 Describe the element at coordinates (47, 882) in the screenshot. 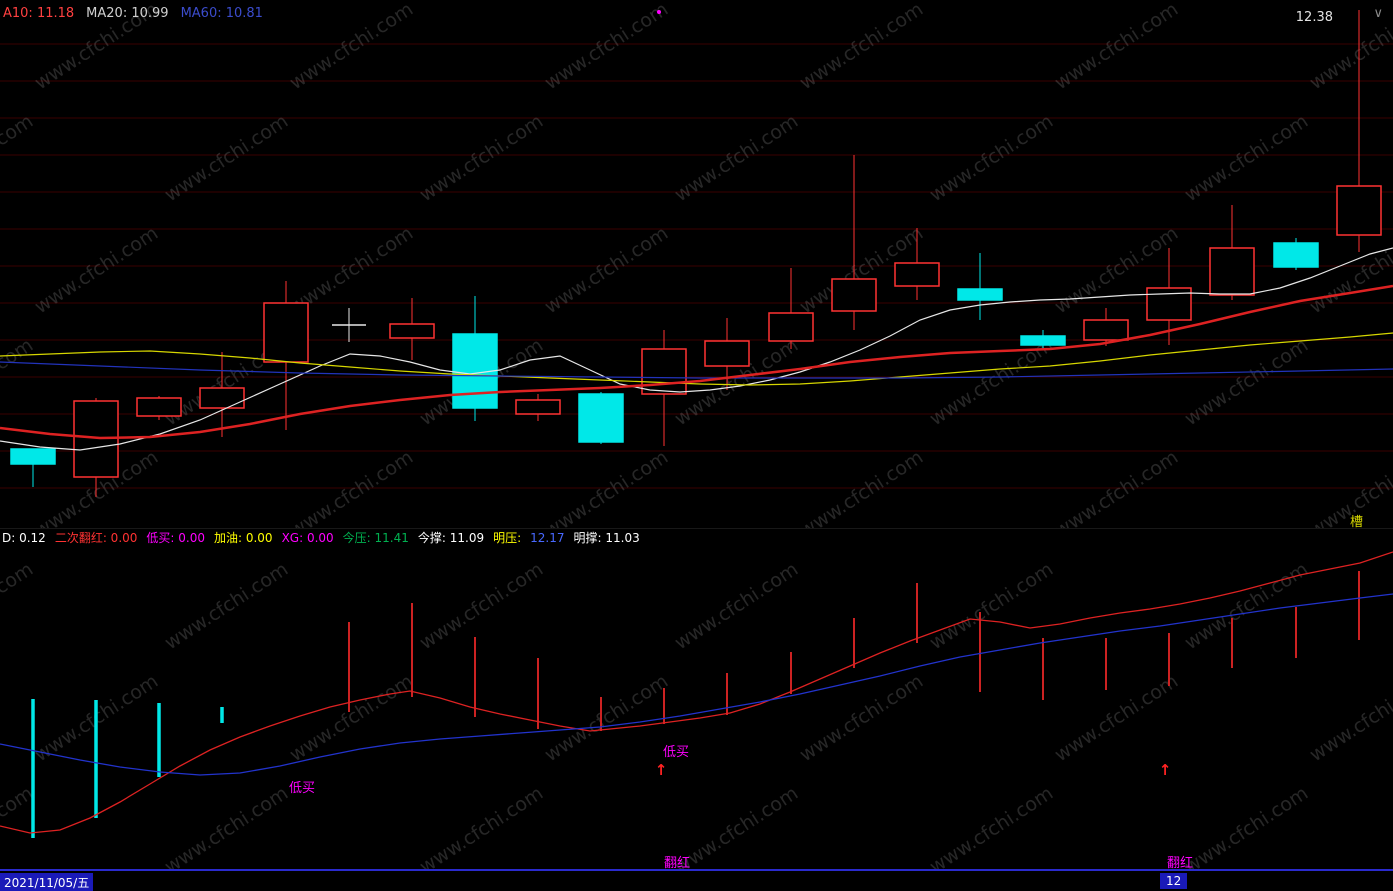

I see `date-label: 2021/11/05/五` at that location.